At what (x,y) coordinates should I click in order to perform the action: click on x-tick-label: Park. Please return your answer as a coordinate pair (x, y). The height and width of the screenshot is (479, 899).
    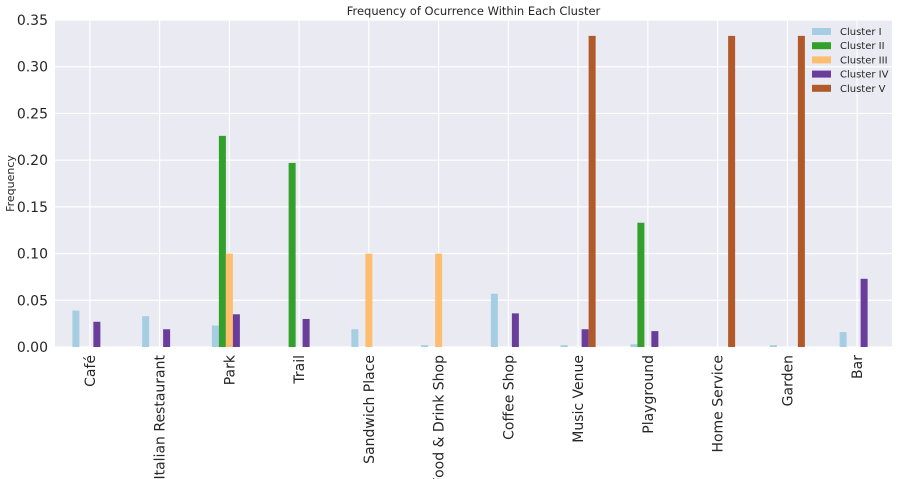
    Looking at the image, I should click on (230, 369).